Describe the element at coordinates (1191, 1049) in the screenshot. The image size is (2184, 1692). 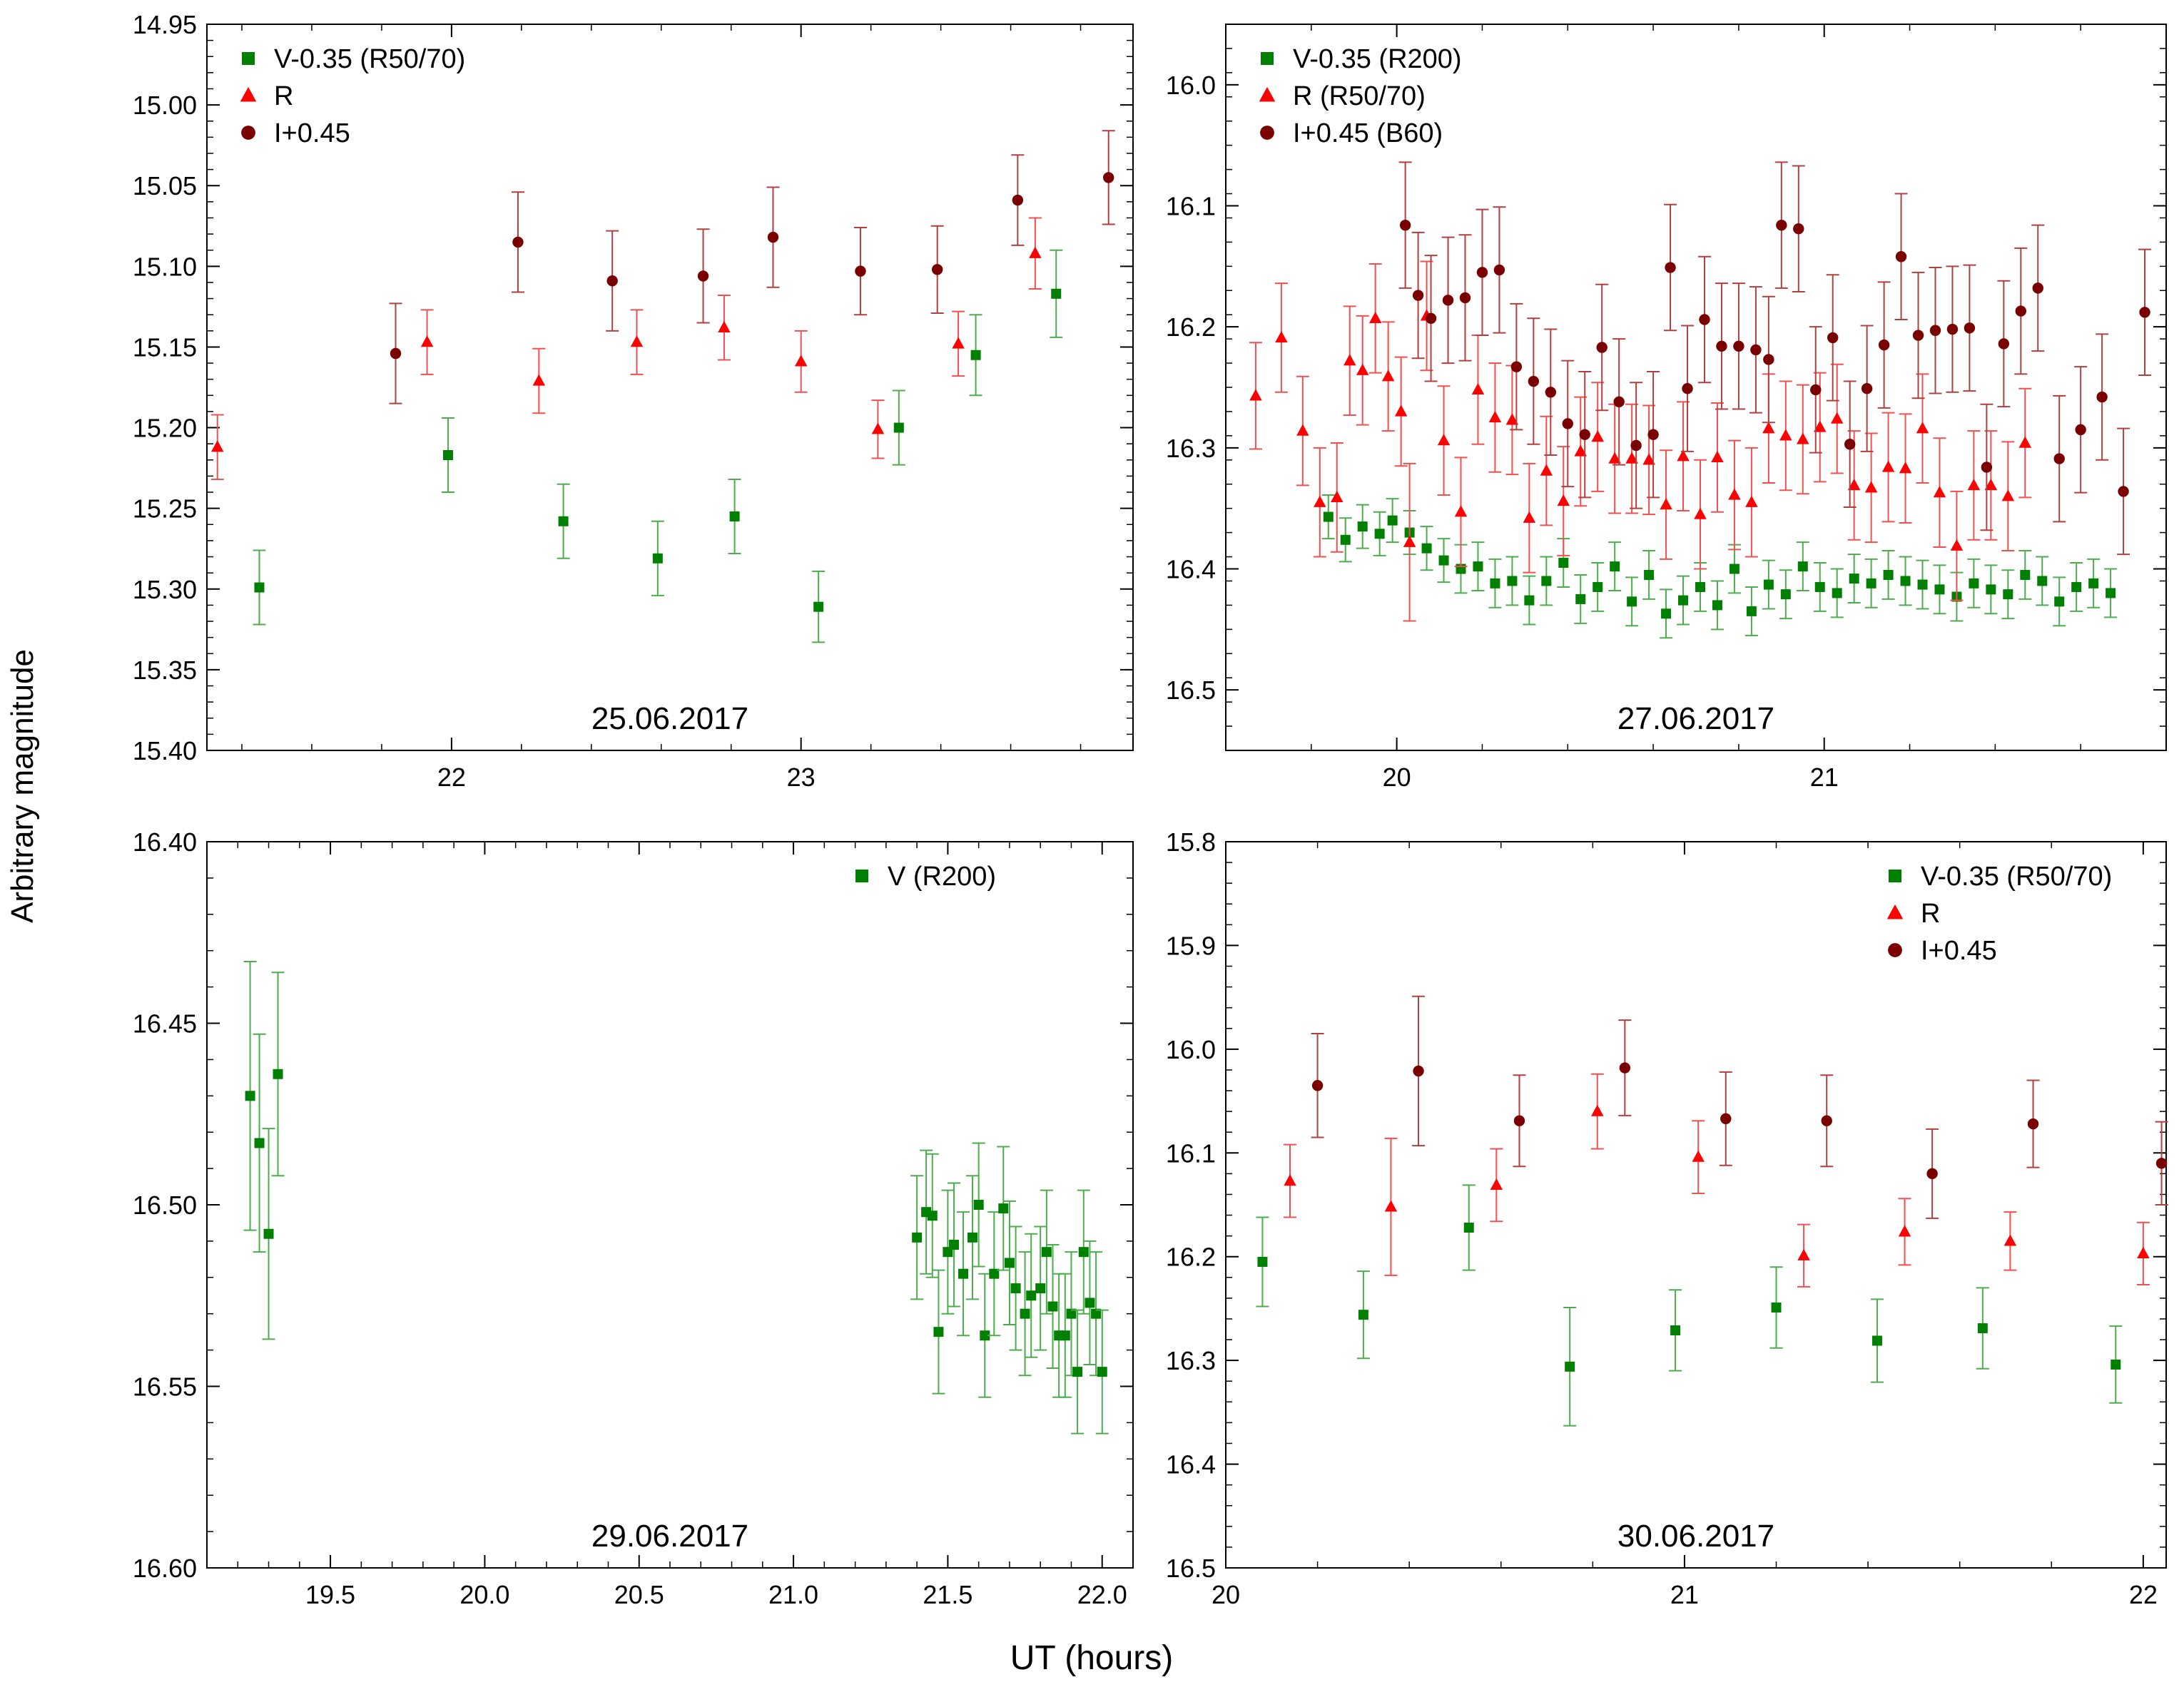
I see `y-tick-label: 16.0` at that location.